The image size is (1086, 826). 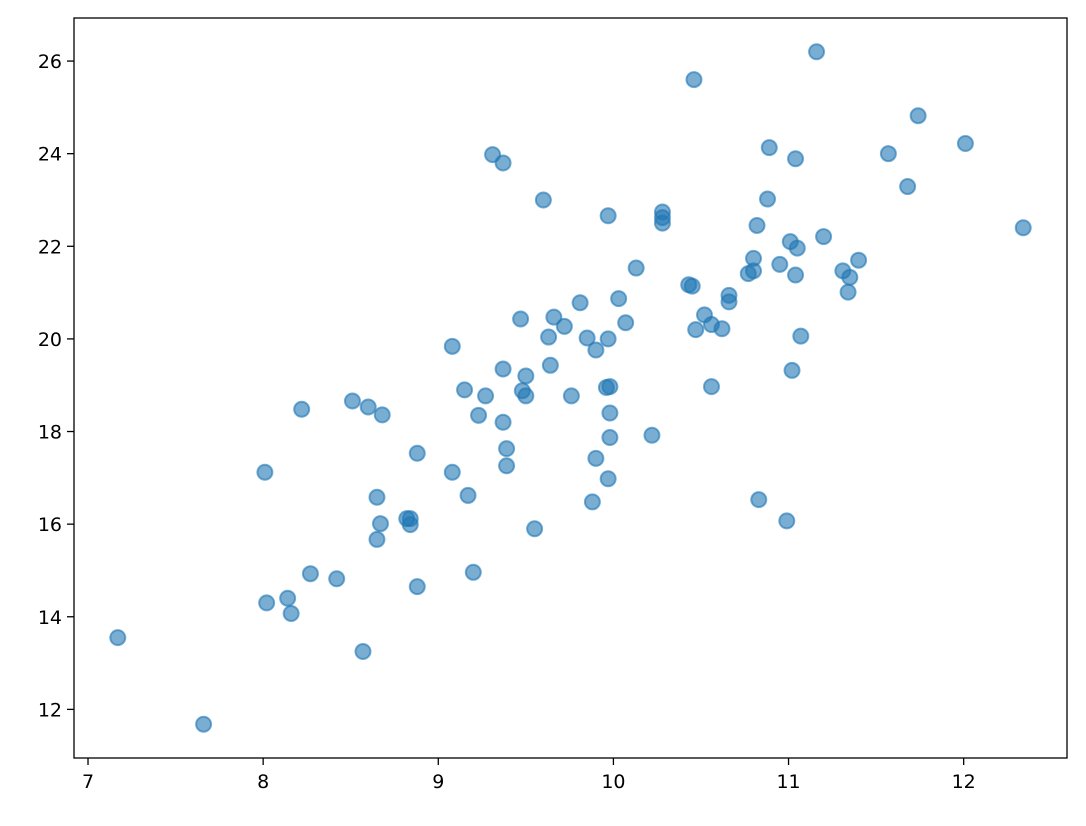 What do you see at coordinates (50, 340) in the screenshot?
I see `y-tick-label: 20` at bounding box center [50, 340].